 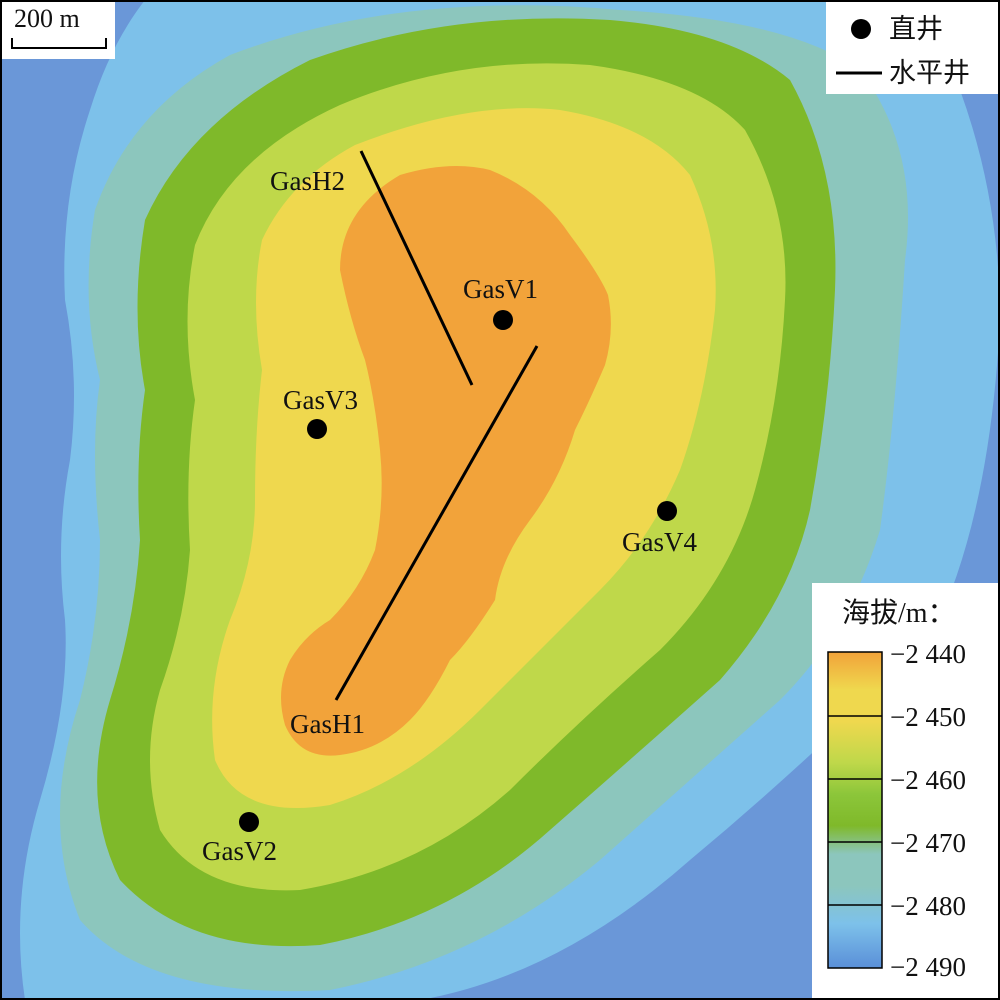 I want to click on elevation-tick-2450: −2 450, so click(x=928, y=717).